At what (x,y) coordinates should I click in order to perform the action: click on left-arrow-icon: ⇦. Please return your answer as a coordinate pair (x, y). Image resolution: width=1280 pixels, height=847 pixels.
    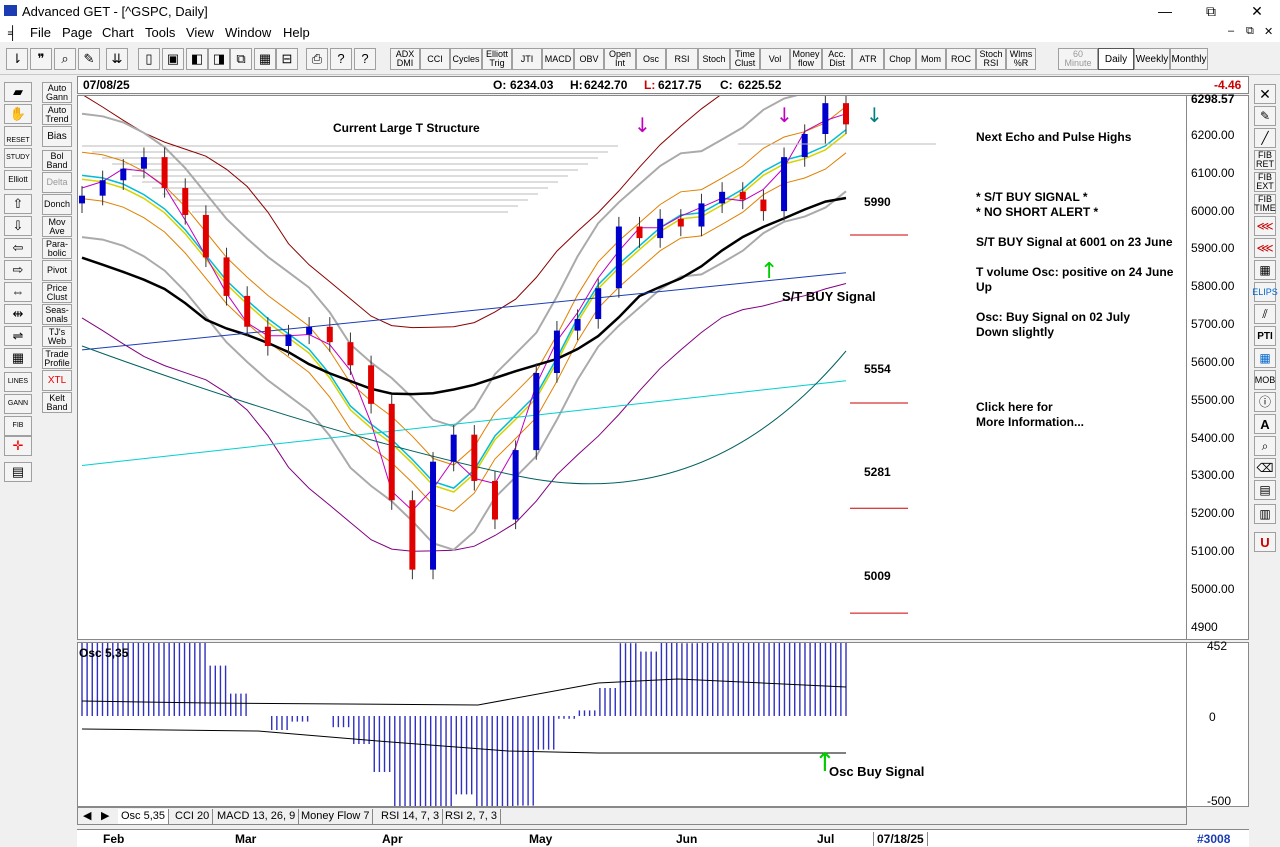
    Looking at the image, I should click on (18, 248).